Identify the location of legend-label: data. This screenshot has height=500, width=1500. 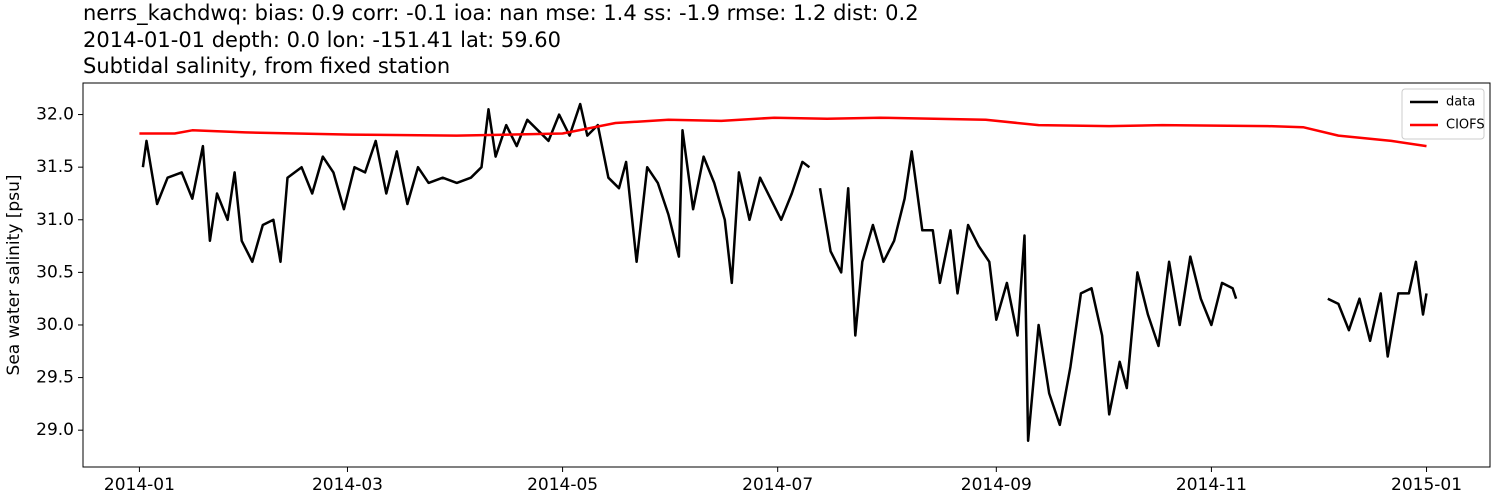
(1460, 102).